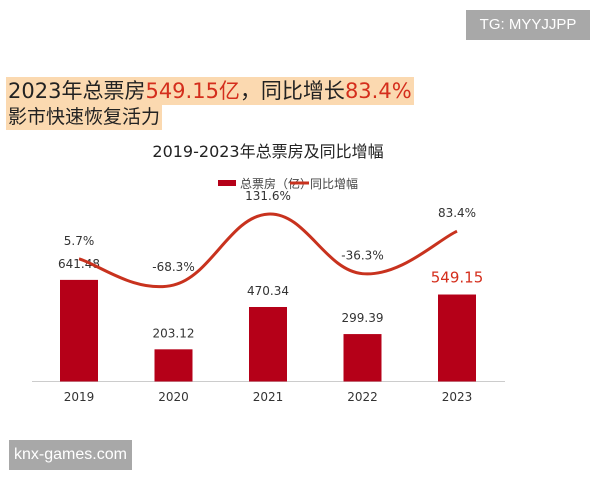  What do you see at coordinates (79, 330) in the screenshot?
I see `bar-2019` at bounding box center [79, 330].